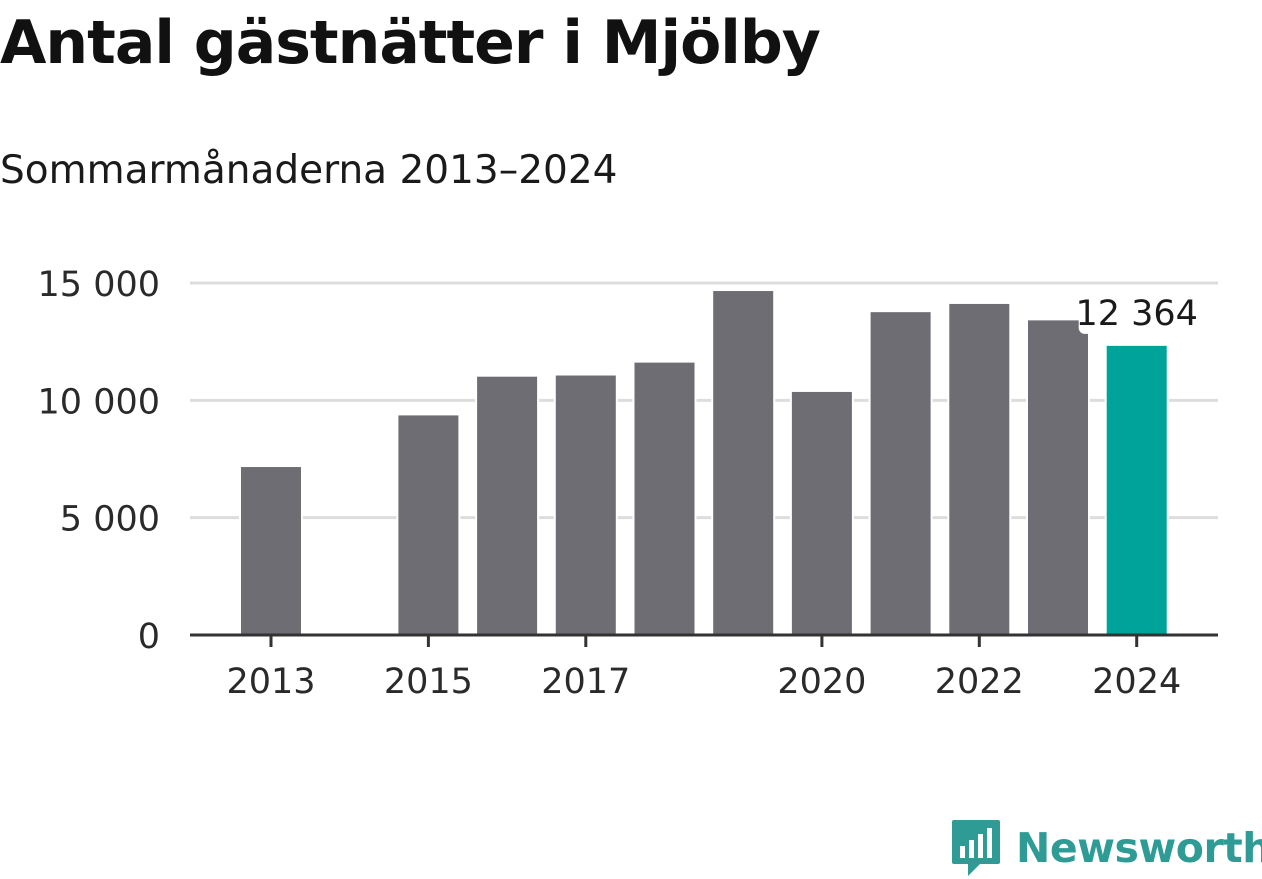  What do you see at coordinates (1136, 490) in the screenshot?
I see `bar-highlight` at bounding box center [1136, 490].